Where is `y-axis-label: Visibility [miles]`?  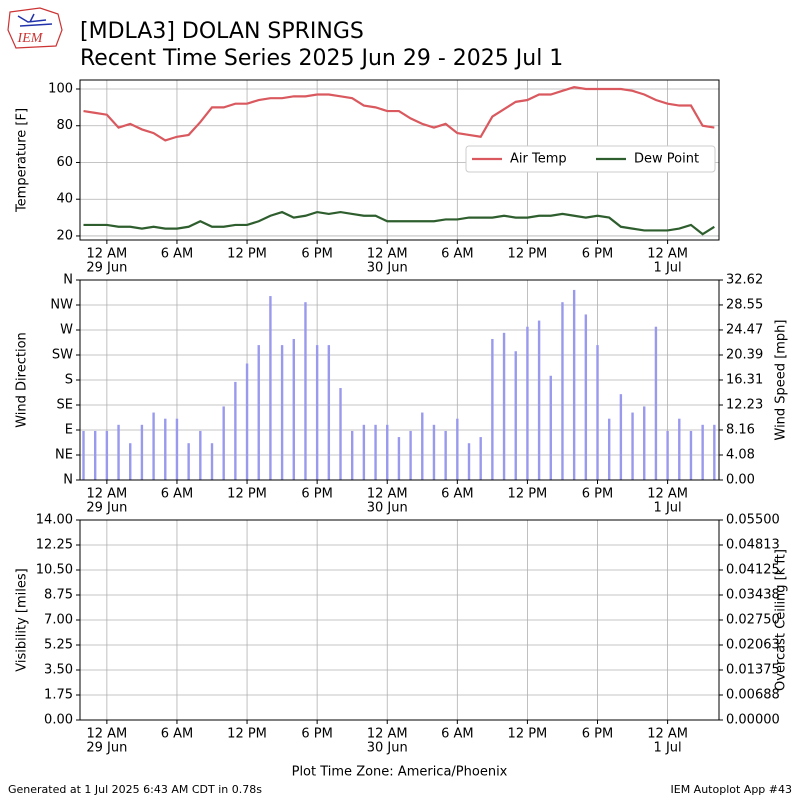 y-axis-label: Visibility [miles] is located at coordinates (22, 619).